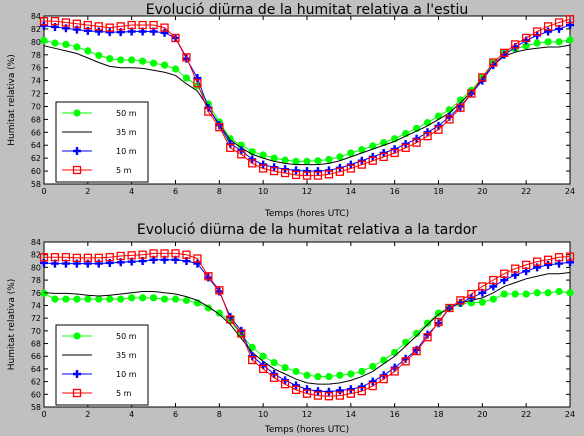  I want to click on y-tick-label: 68, so click(36, 344).